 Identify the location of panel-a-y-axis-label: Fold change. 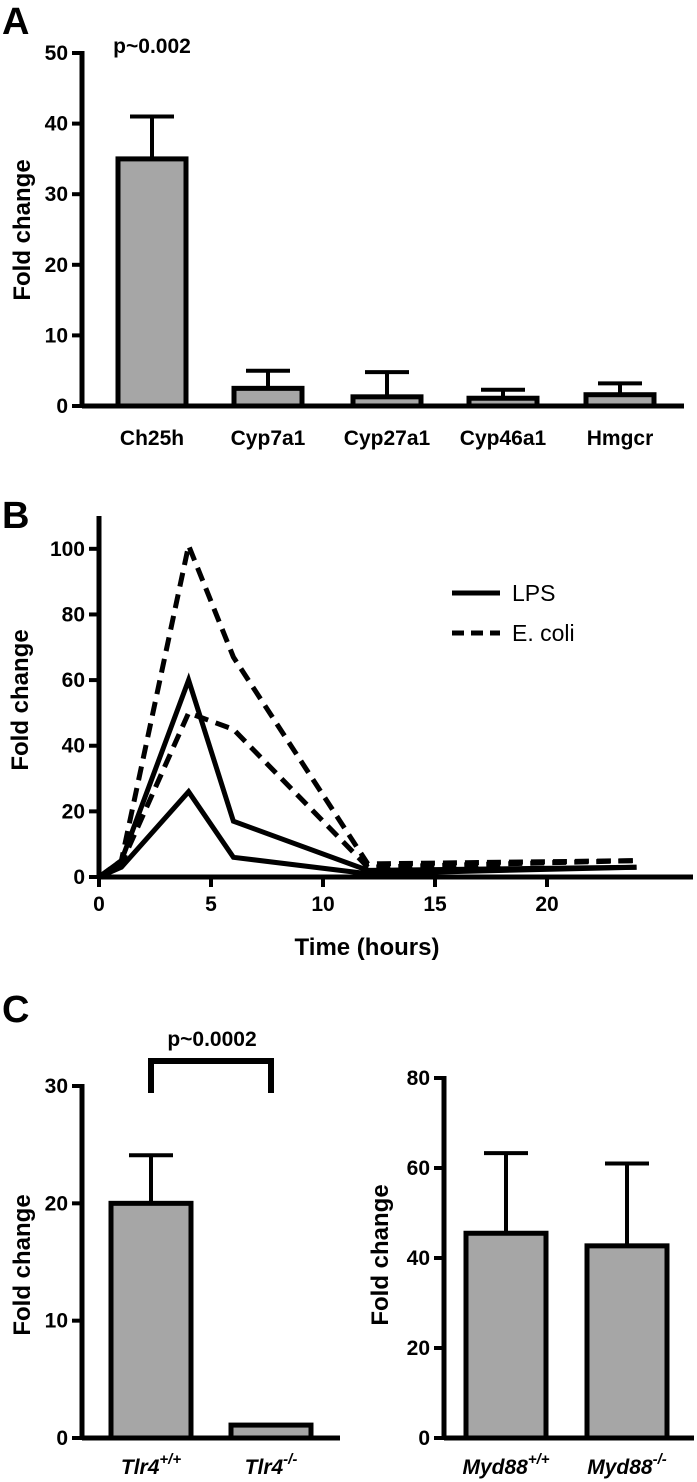
(22, 229).